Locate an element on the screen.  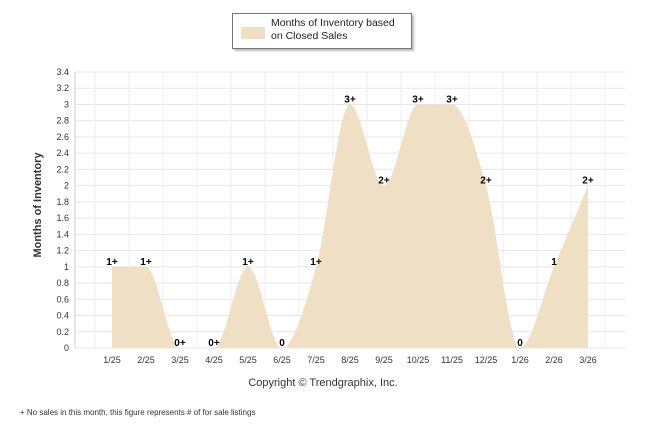
y-tick-label: 0 is located at coordinates (66, 348).